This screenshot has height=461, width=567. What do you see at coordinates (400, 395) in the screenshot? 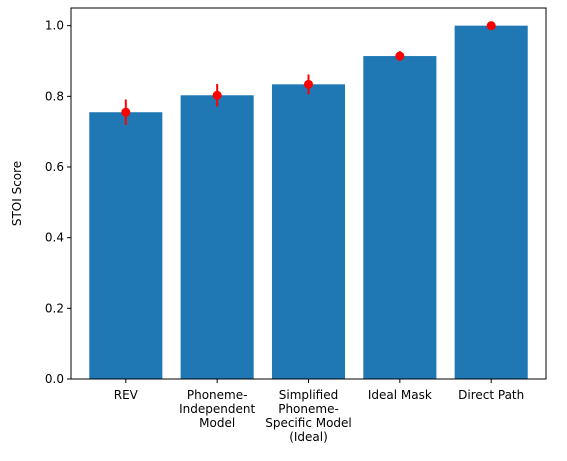
I see `x-tick-label: Ideal Mask` at bounding box center [400, 395].